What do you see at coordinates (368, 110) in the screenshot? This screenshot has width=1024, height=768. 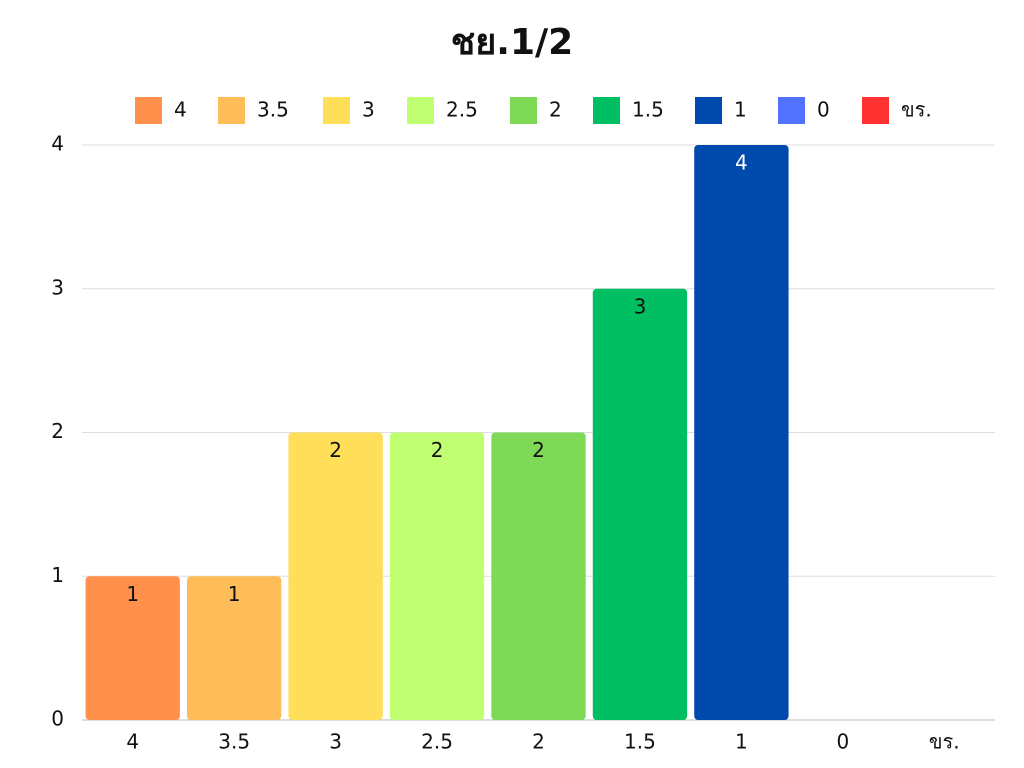 I see `legend-label: 3` at bounding box center [368, 110].